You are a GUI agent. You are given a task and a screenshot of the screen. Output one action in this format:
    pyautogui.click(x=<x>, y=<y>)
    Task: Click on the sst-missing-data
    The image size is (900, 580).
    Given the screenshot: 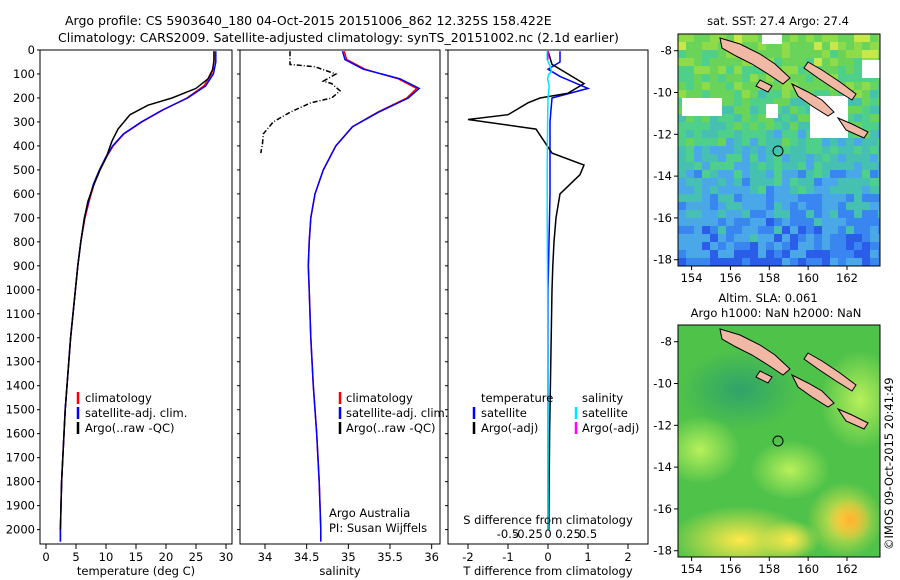 What is the action you would take?
    pyautogui.click(x=781, y=86)
    